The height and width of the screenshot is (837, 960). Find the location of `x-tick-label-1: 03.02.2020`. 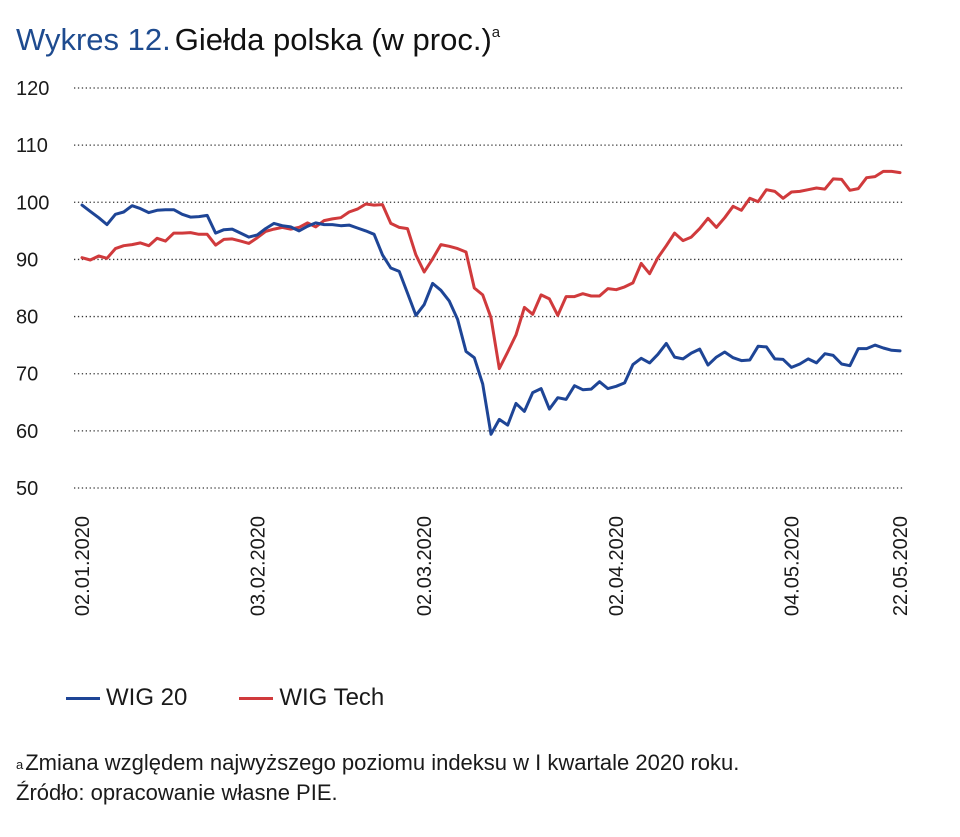

x-tick-label-1: 03.02.2020 is located at coordinates (258, 566).